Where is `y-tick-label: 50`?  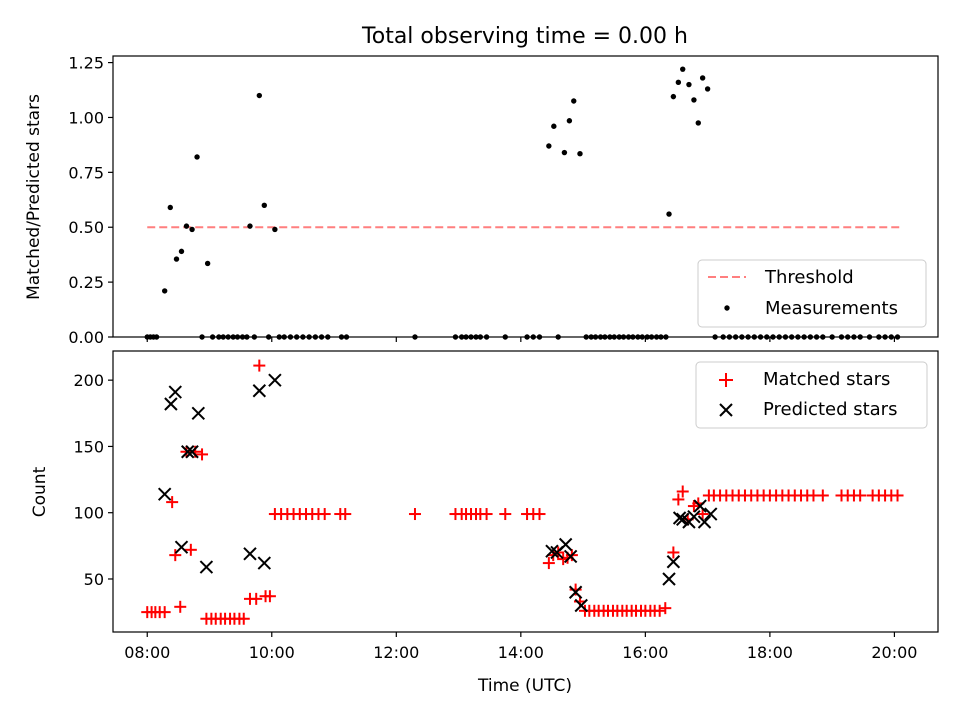 y-tick-label: 50 is located at coordinates (94, 579).